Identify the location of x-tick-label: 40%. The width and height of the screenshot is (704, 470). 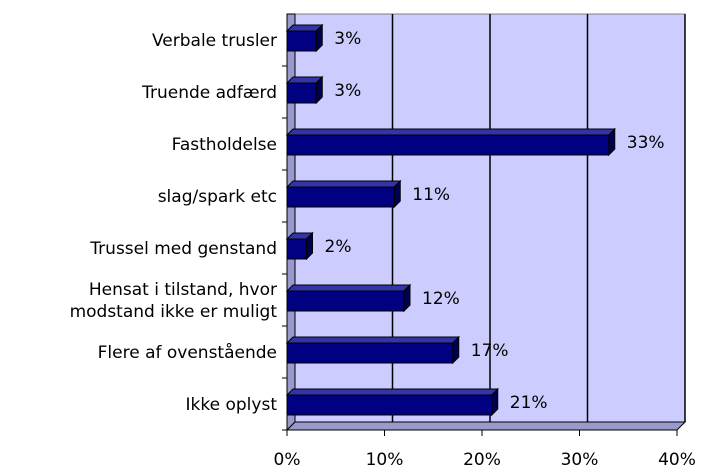
(677, 460).